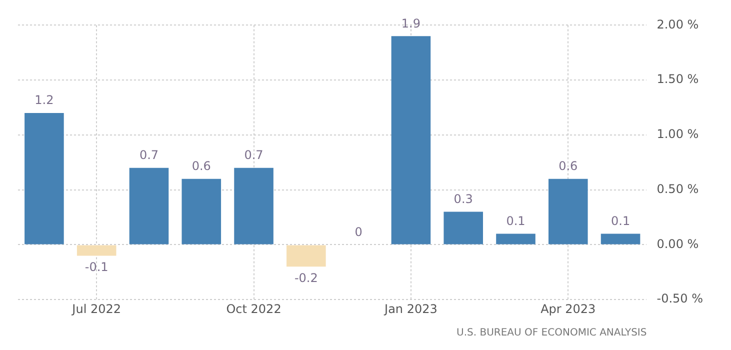 This screenshot has height=350, width=731. Describe the element at coordinates (96, 309) in the screenshot. I see `x-tick-label: Jul 2022` at that location.